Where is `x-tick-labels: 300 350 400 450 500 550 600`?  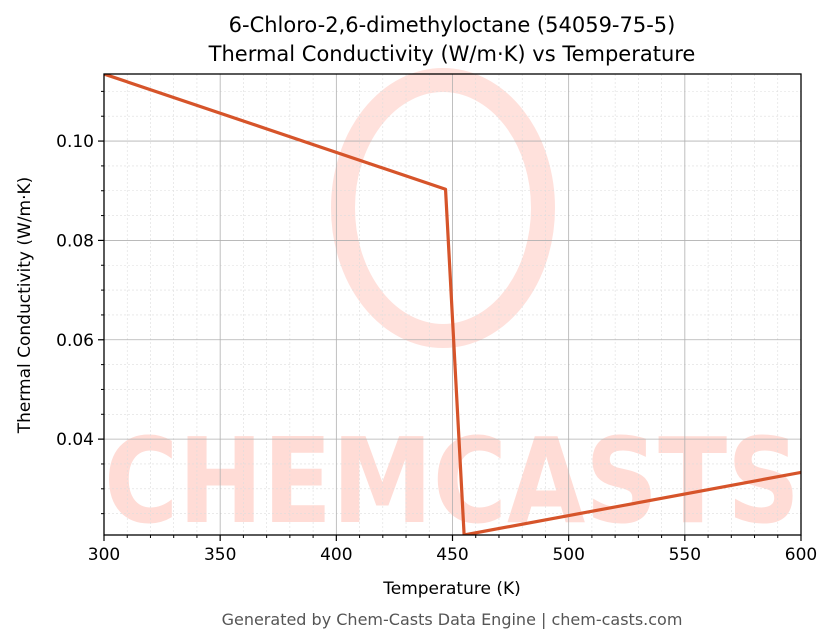
x-tick-labels: 300 350 400 450 500 550 600 is located at coordinates (452, 555).